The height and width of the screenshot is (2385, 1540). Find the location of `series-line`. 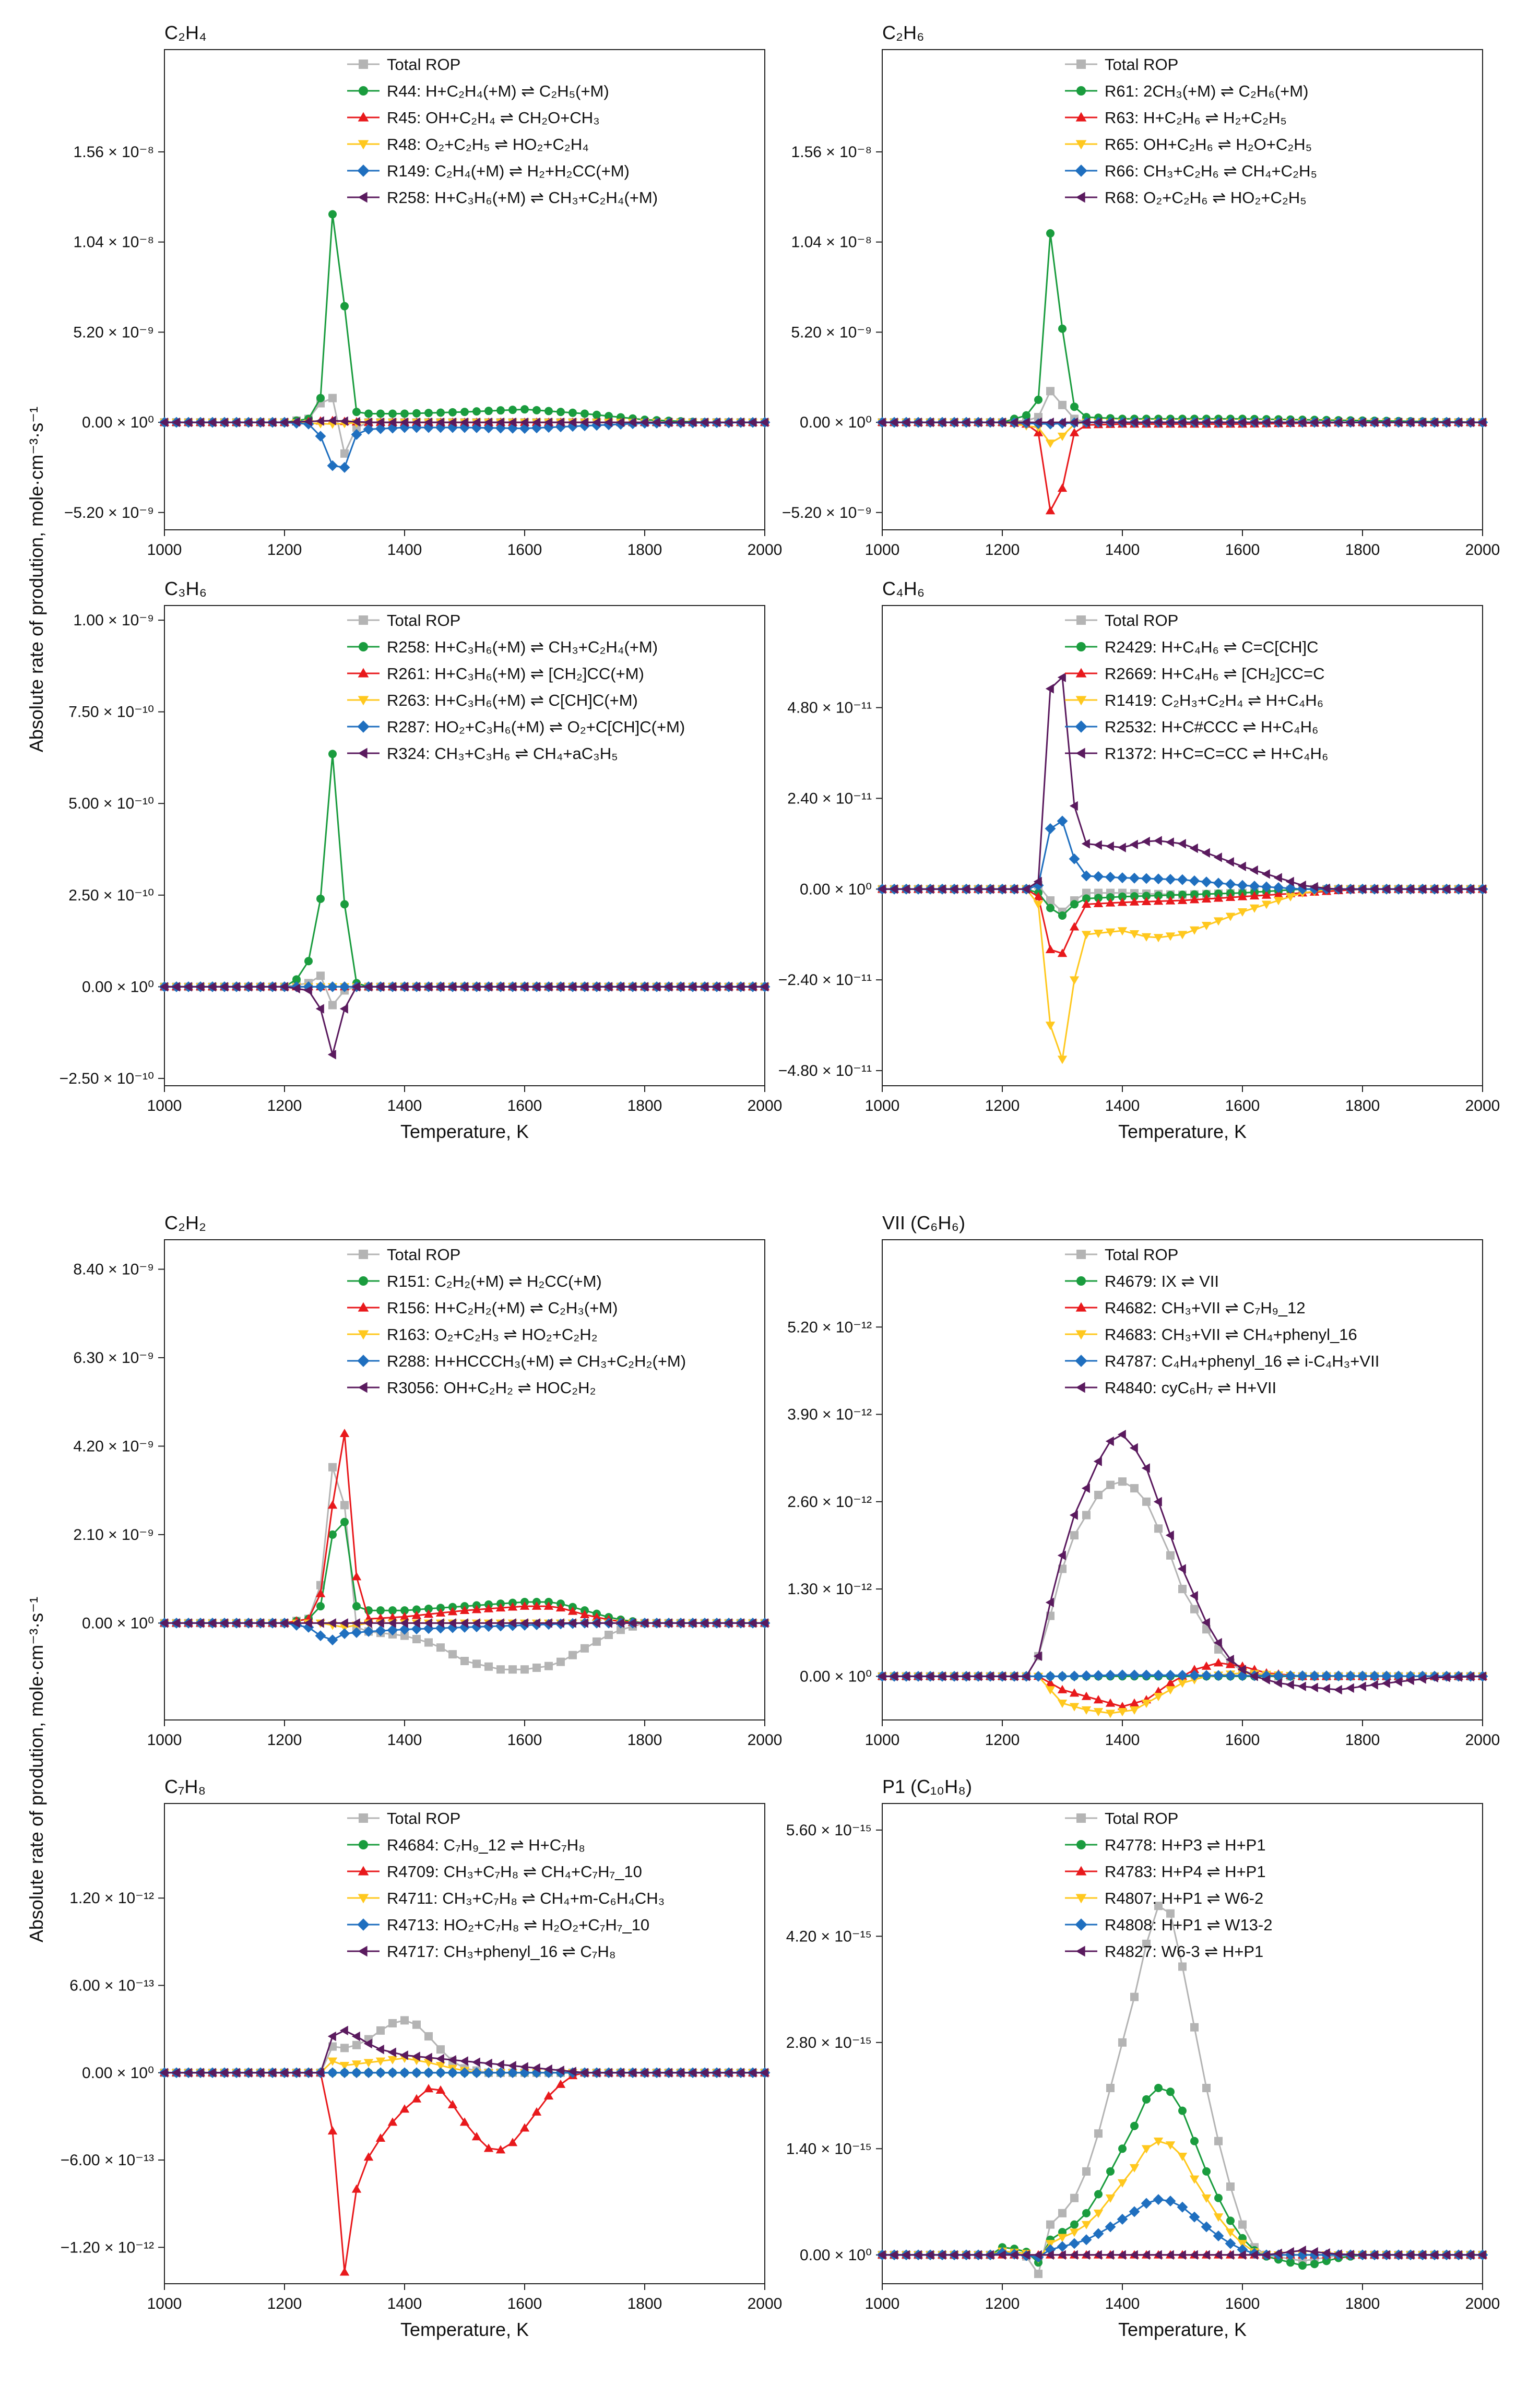

series-line is located at coordinates (464, 318).